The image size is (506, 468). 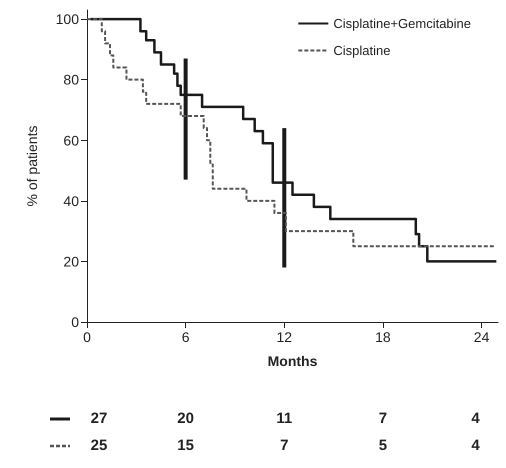 I want to click on y-tick-label: 80, so click(x=71, y=80).